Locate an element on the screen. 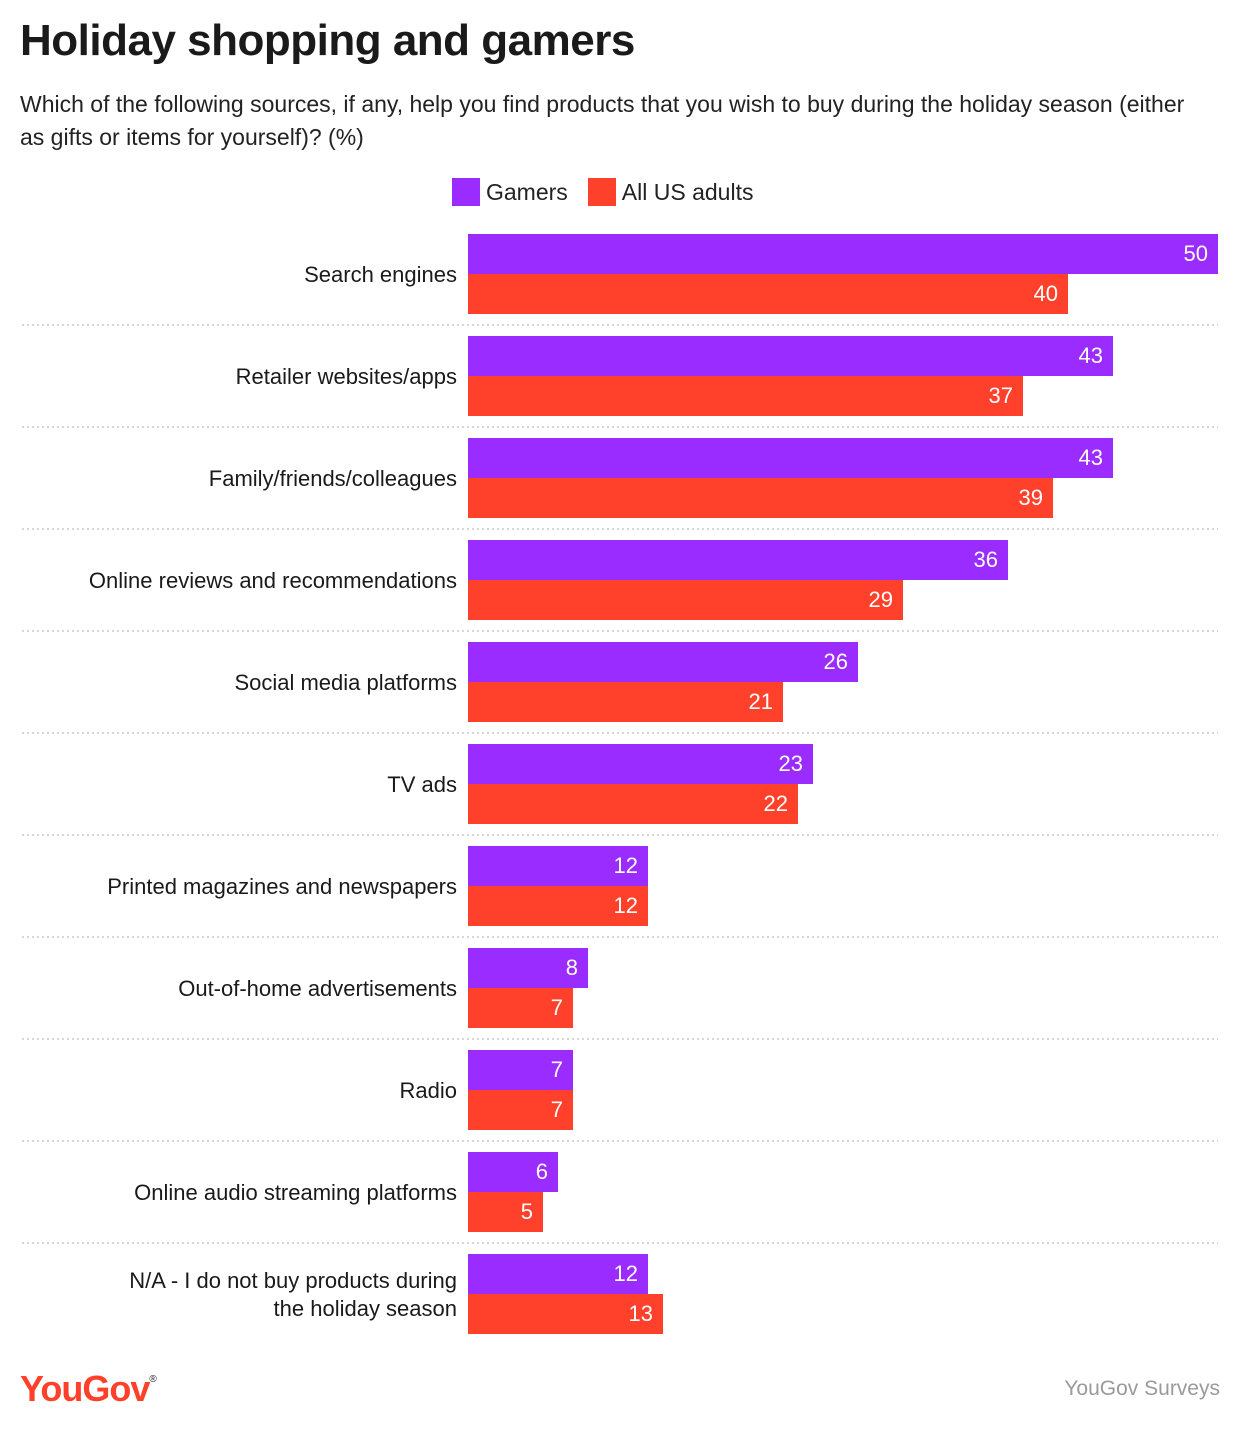 The height and width of the screenshot is (1432, 1240). category-label: TV ads is located at coordinates (422, 784).